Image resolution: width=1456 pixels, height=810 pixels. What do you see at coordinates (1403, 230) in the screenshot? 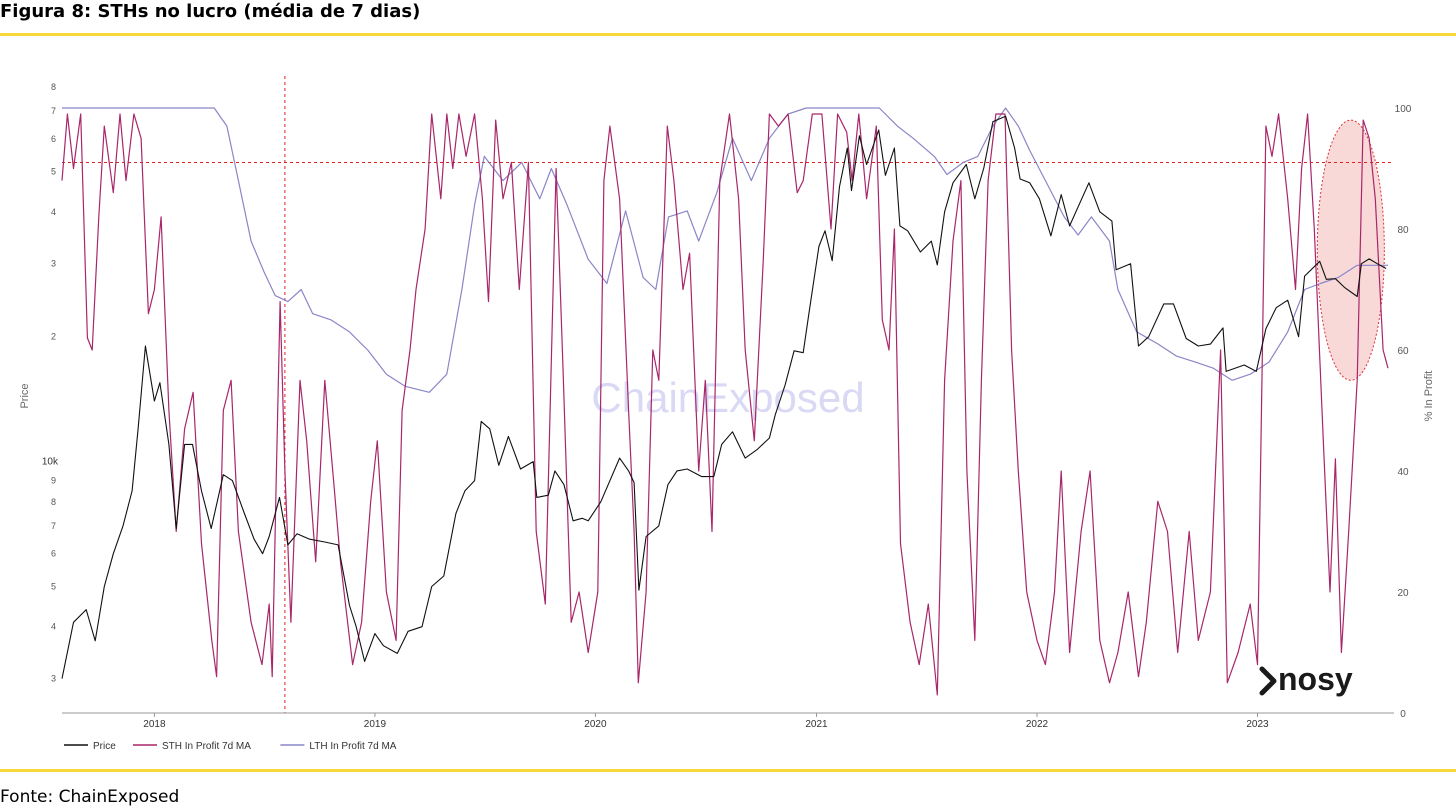
I see `y-right-tick-label: 80` at bounding box center [1403, 230].